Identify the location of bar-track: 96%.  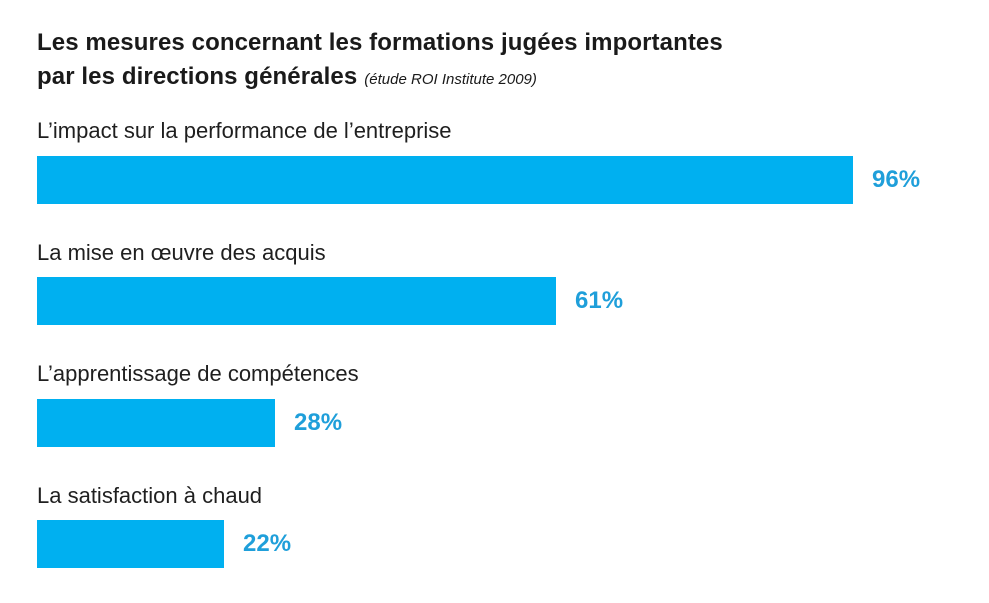
(494, 179).